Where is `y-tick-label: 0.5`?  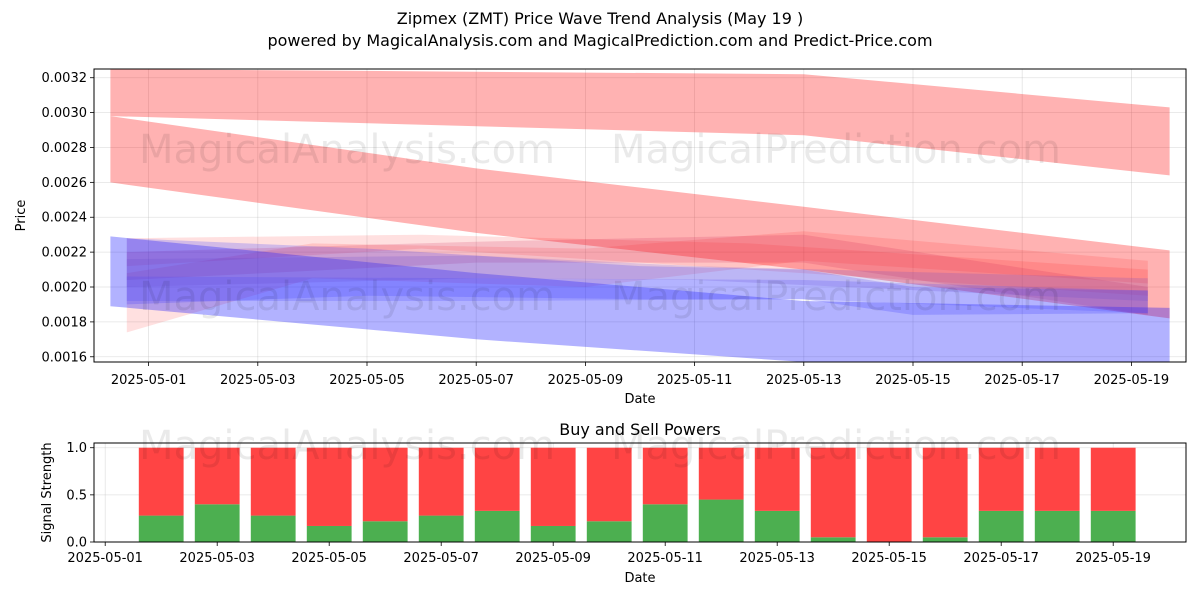
y-tick-label: 0.5 is located at coordinates (76, 495).